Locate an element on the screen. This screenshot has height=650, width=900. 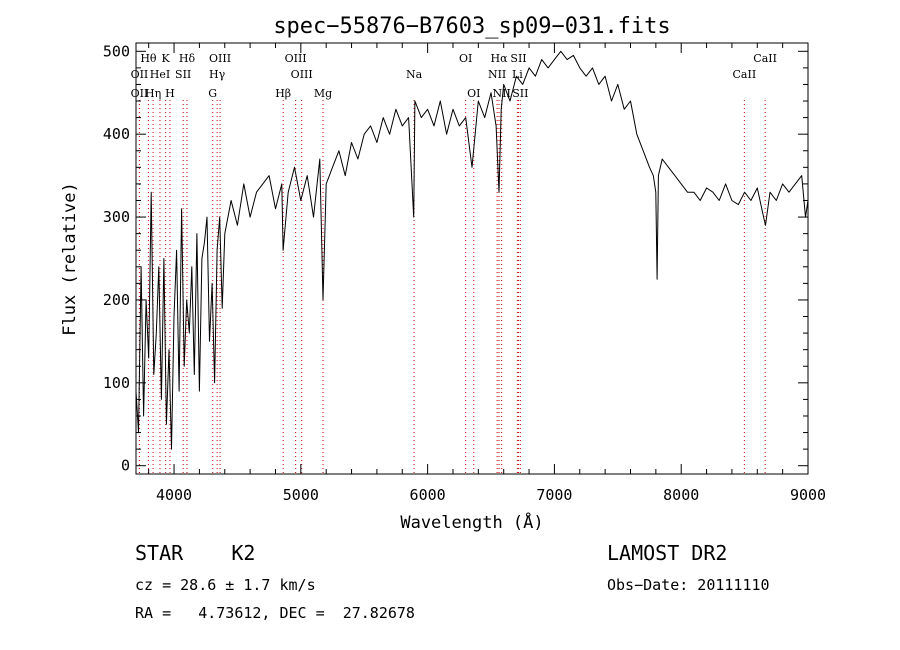
object-class: STAR K2 is located at coordinates (195, 553).